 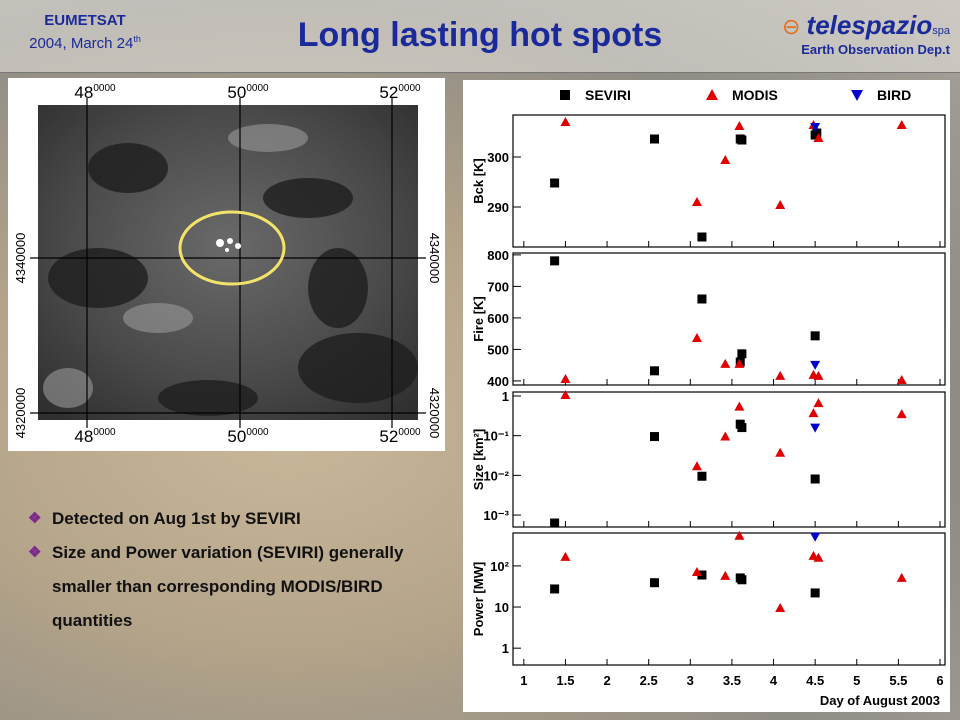 I want to click on y-tick-label: 400, so click(x=498, y=381).